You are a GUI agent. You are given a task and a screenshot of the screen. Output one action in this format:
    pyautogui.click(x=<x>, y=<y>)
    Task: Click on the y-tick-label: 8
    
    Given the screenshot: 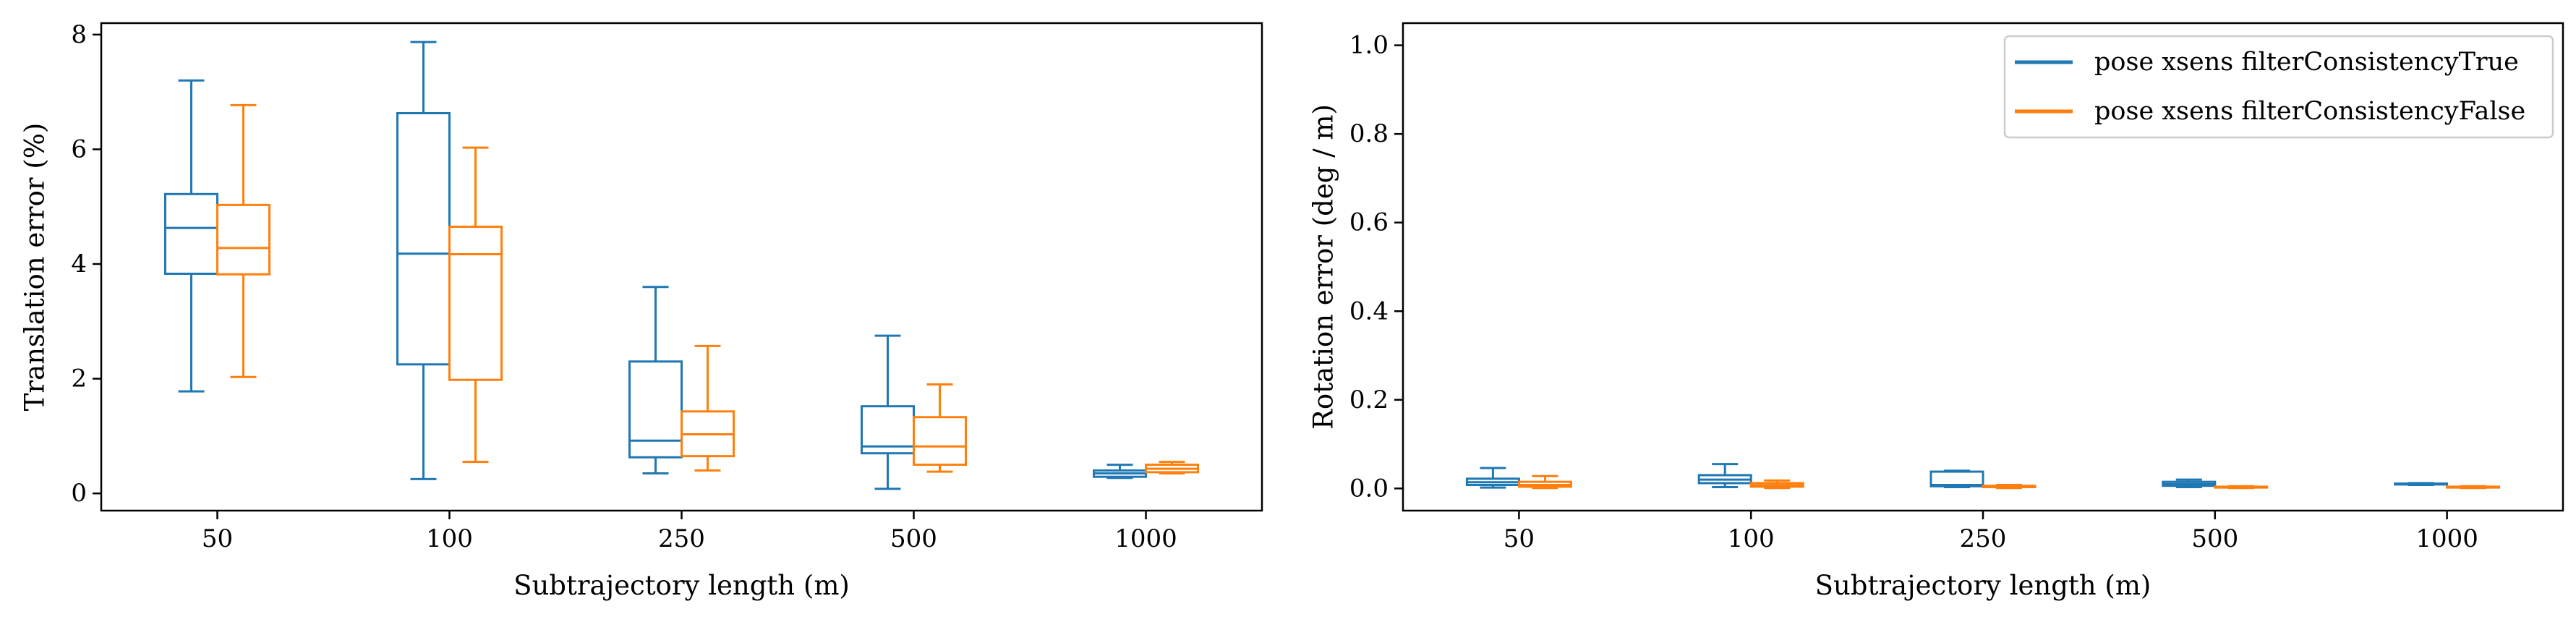 What is the action you would take?
    pyautogui.click(x=79, y=34)
    